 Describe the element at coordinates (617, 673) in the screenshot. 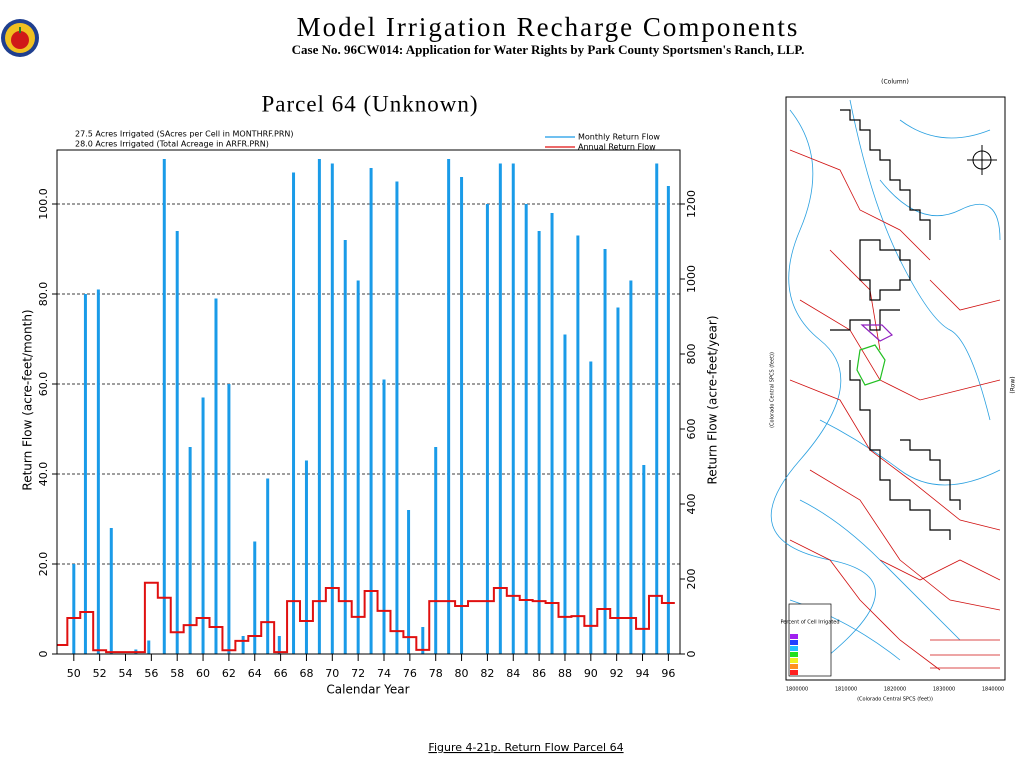

I see `x-tick-label: 92` at that location.